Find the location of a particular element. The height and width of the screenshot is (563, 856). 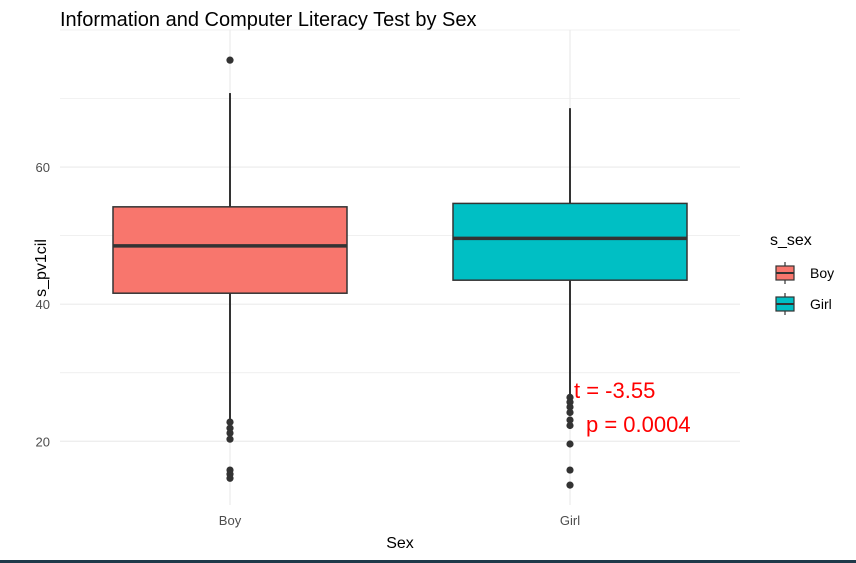

legend: s_sex Boy Girl is located at coordinates (802, 273).